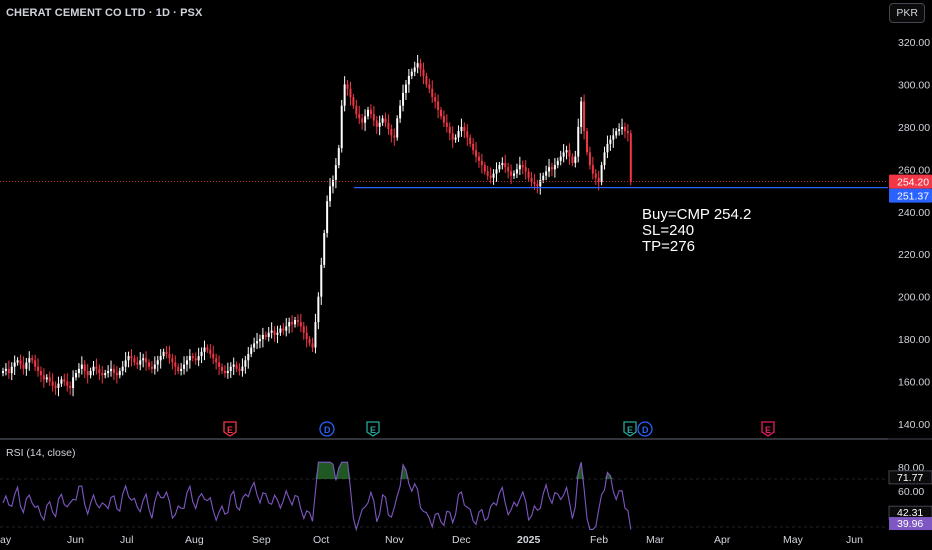 Image resolution: width=932 pixels, height=550 pixels. I want to click on time-axis-label: Aug, so click(194, 540).